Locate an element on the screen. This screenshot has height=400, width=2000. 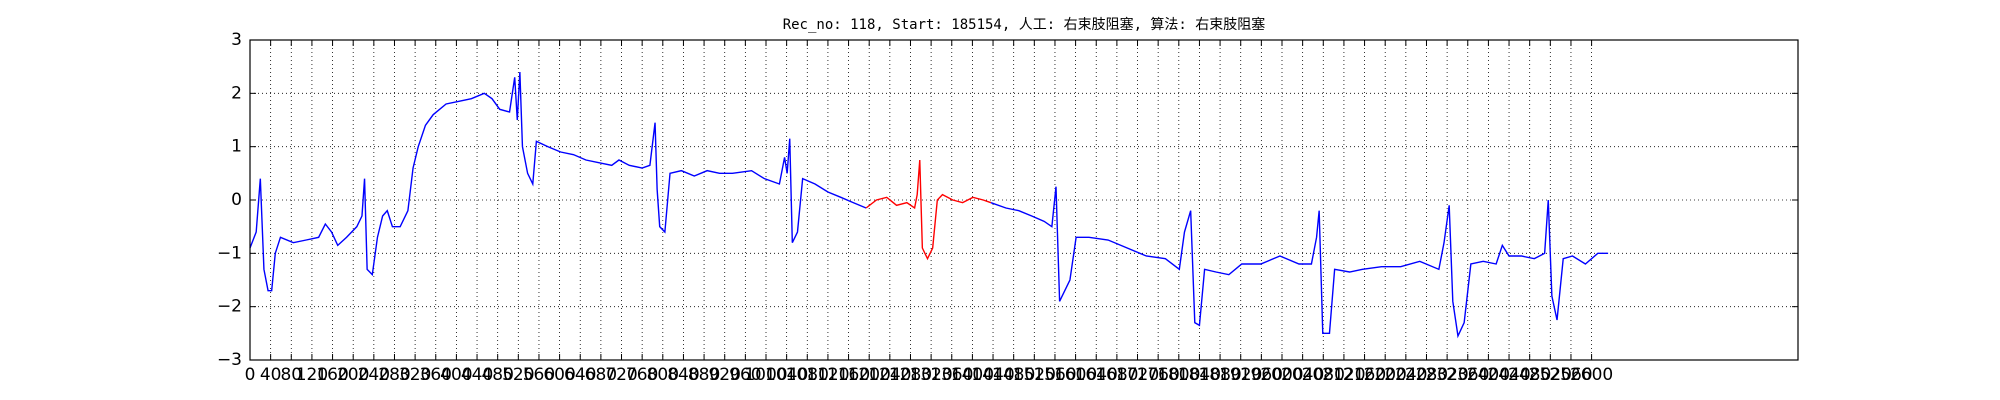
x-tick-label: 1080 is located at coordinates (807, 375).